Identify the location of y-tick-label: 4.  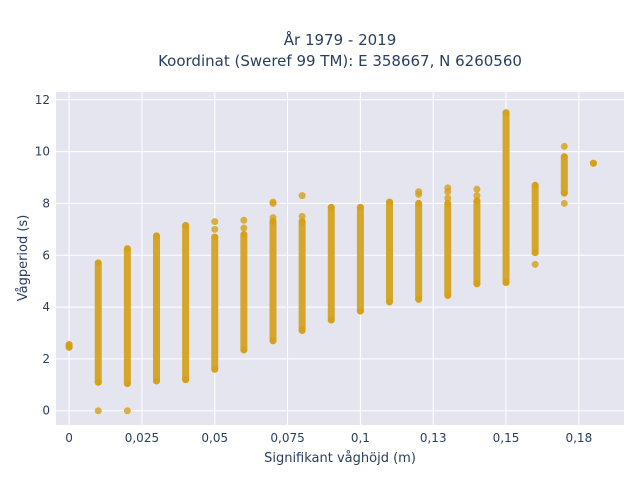
(46, 307).